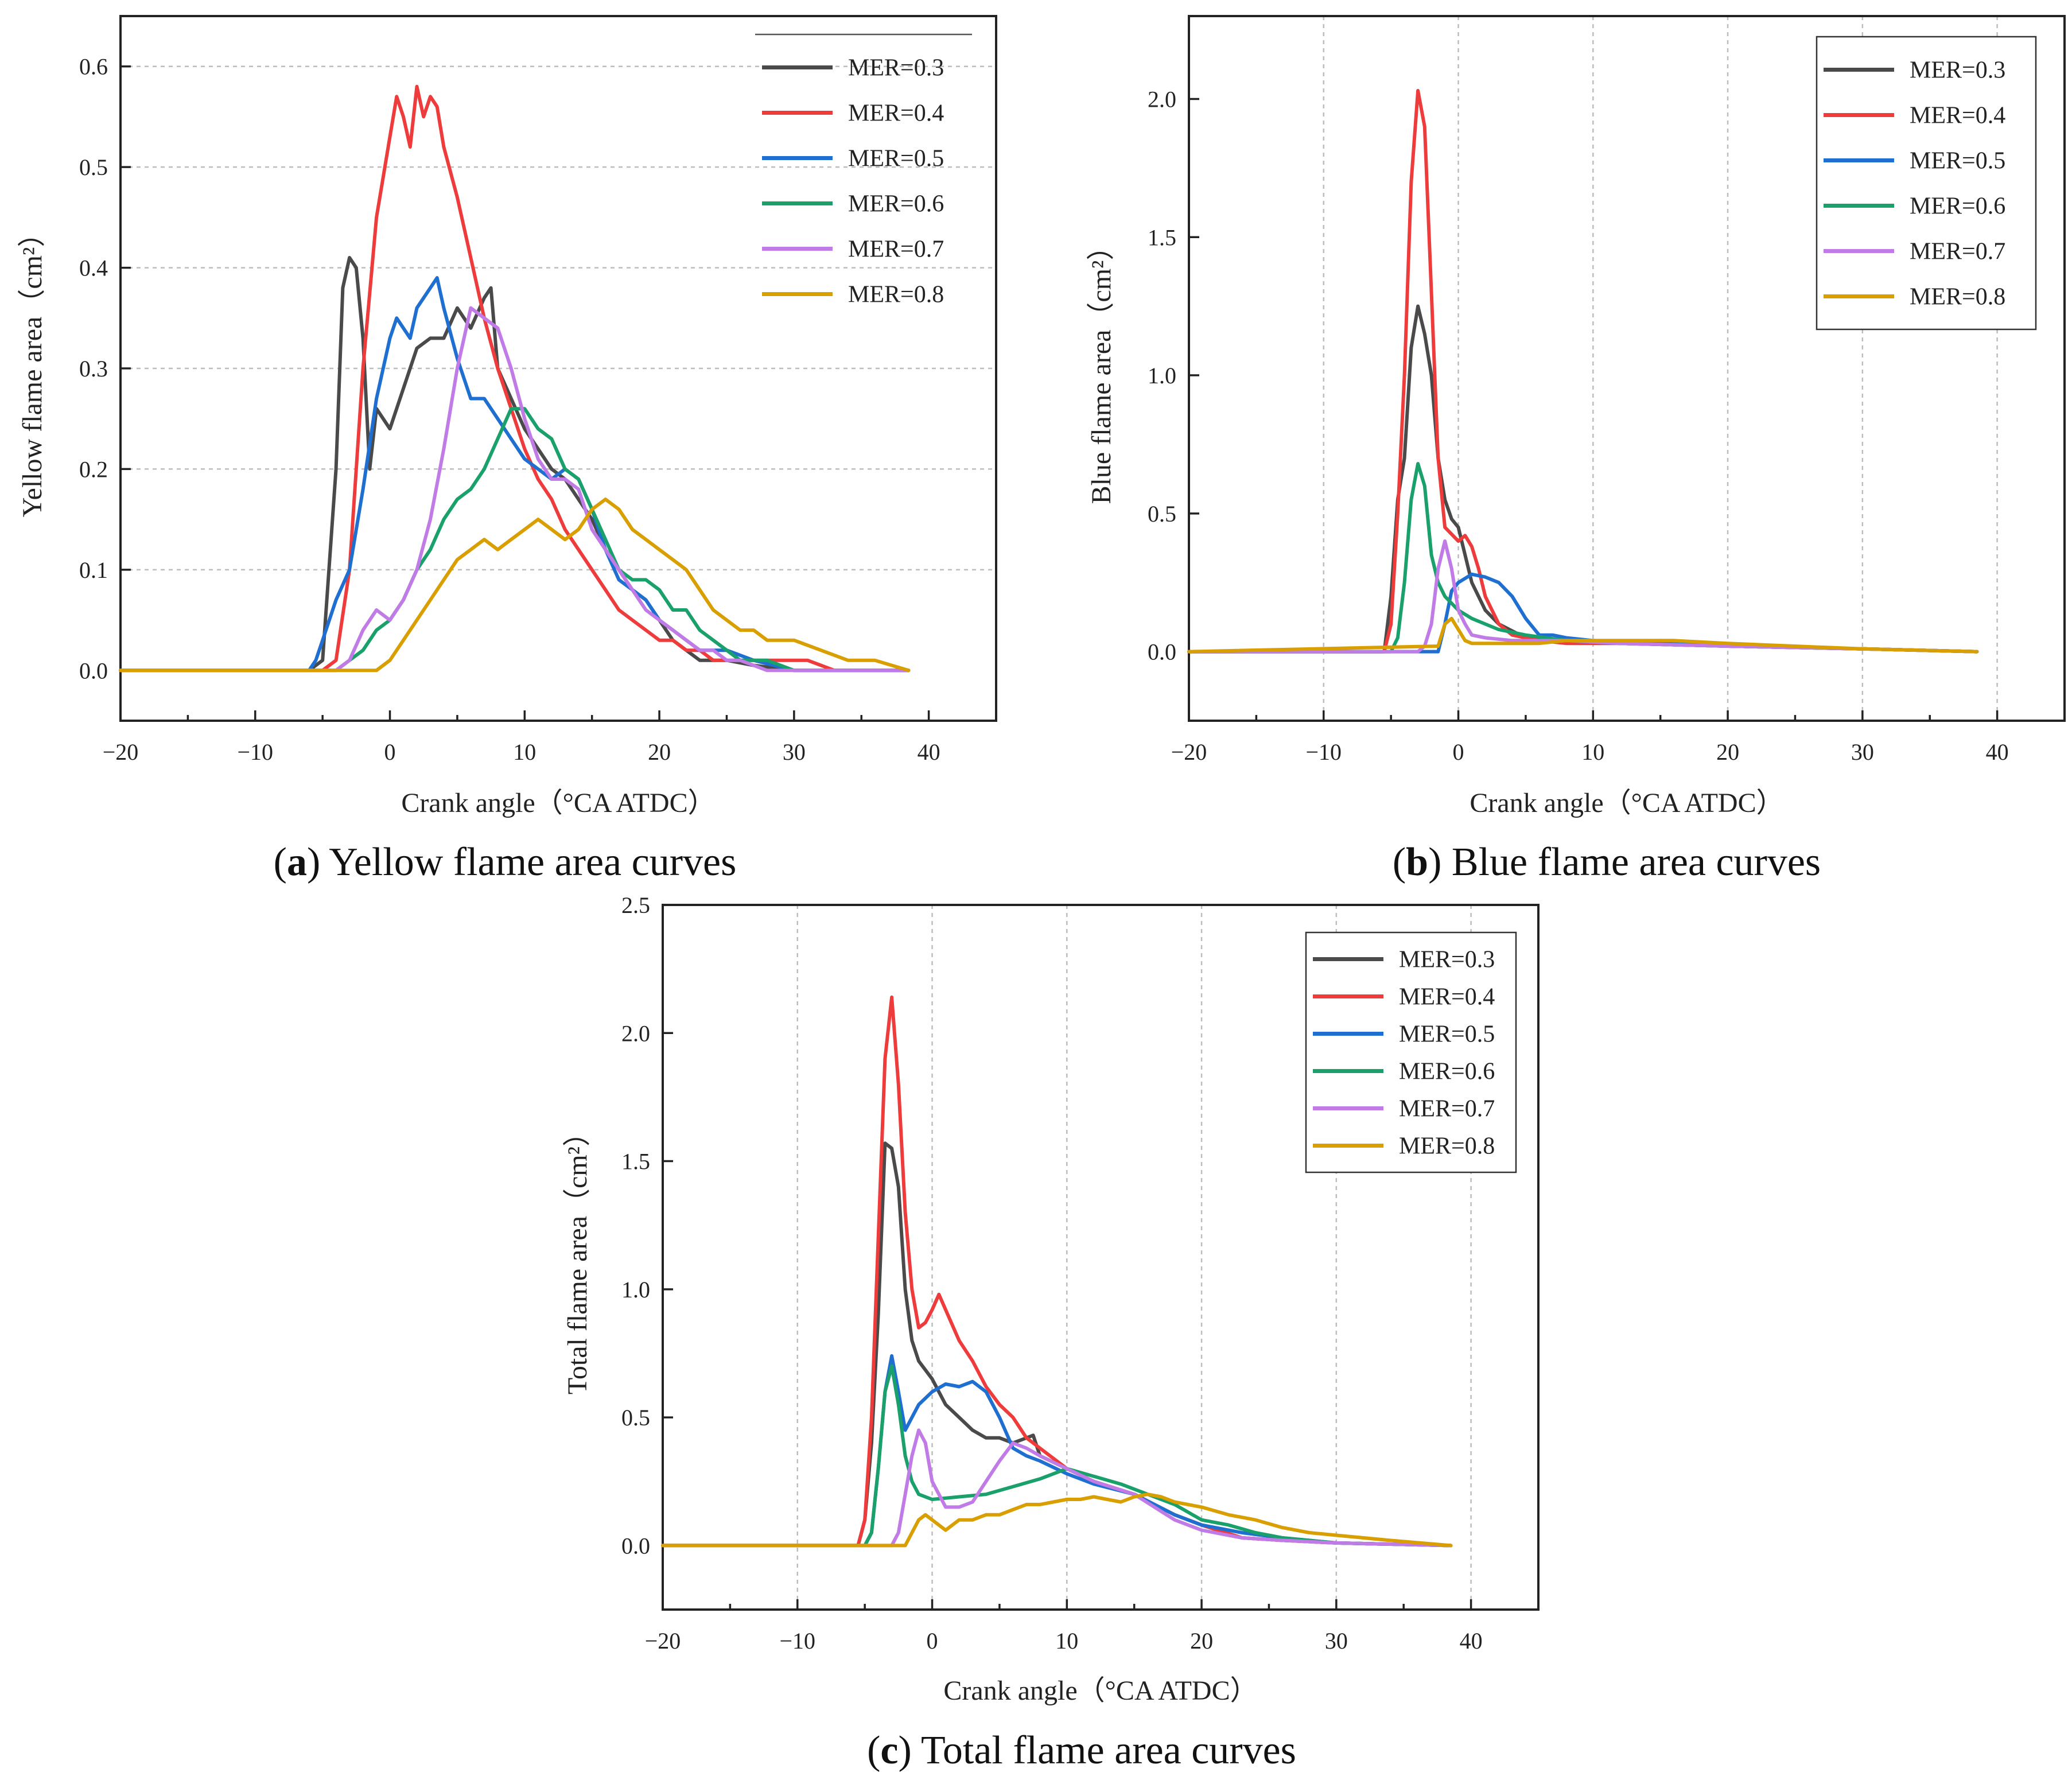  I want to click on y-tick-label: 1.5, so click(1162, 237).